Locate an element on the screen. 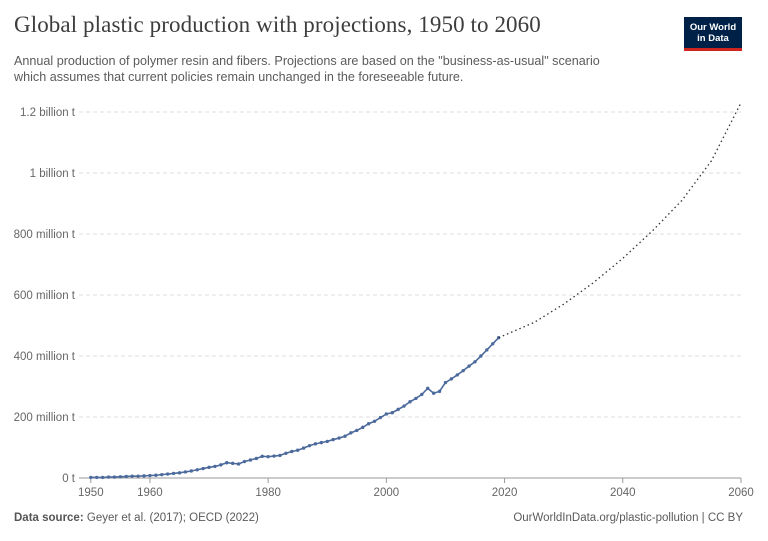 The height and width of the screenshot is (541, 768). production-line is located at coordinates (295, 408).